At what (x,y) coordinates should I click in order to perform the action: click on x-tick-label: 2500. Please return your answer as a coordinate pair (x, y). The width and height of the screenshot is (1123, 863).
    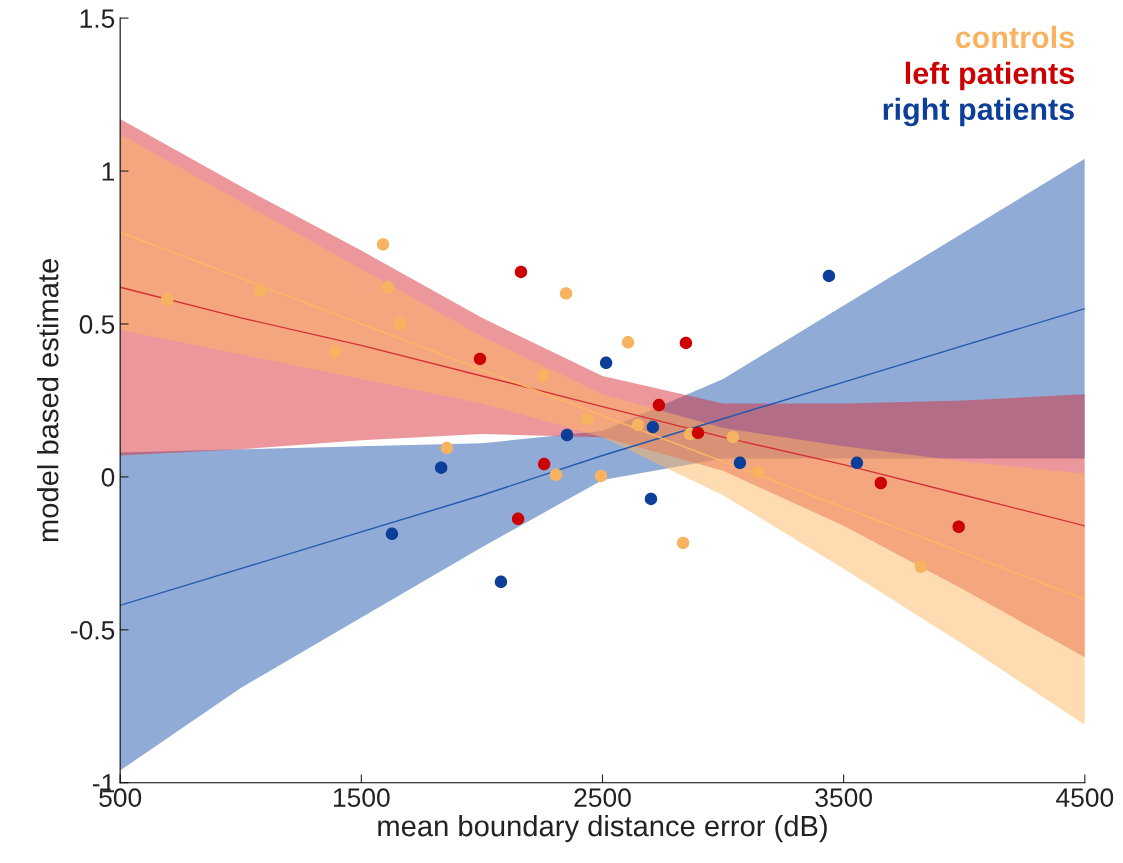
    Looking at the image, I should click on (602, 797).